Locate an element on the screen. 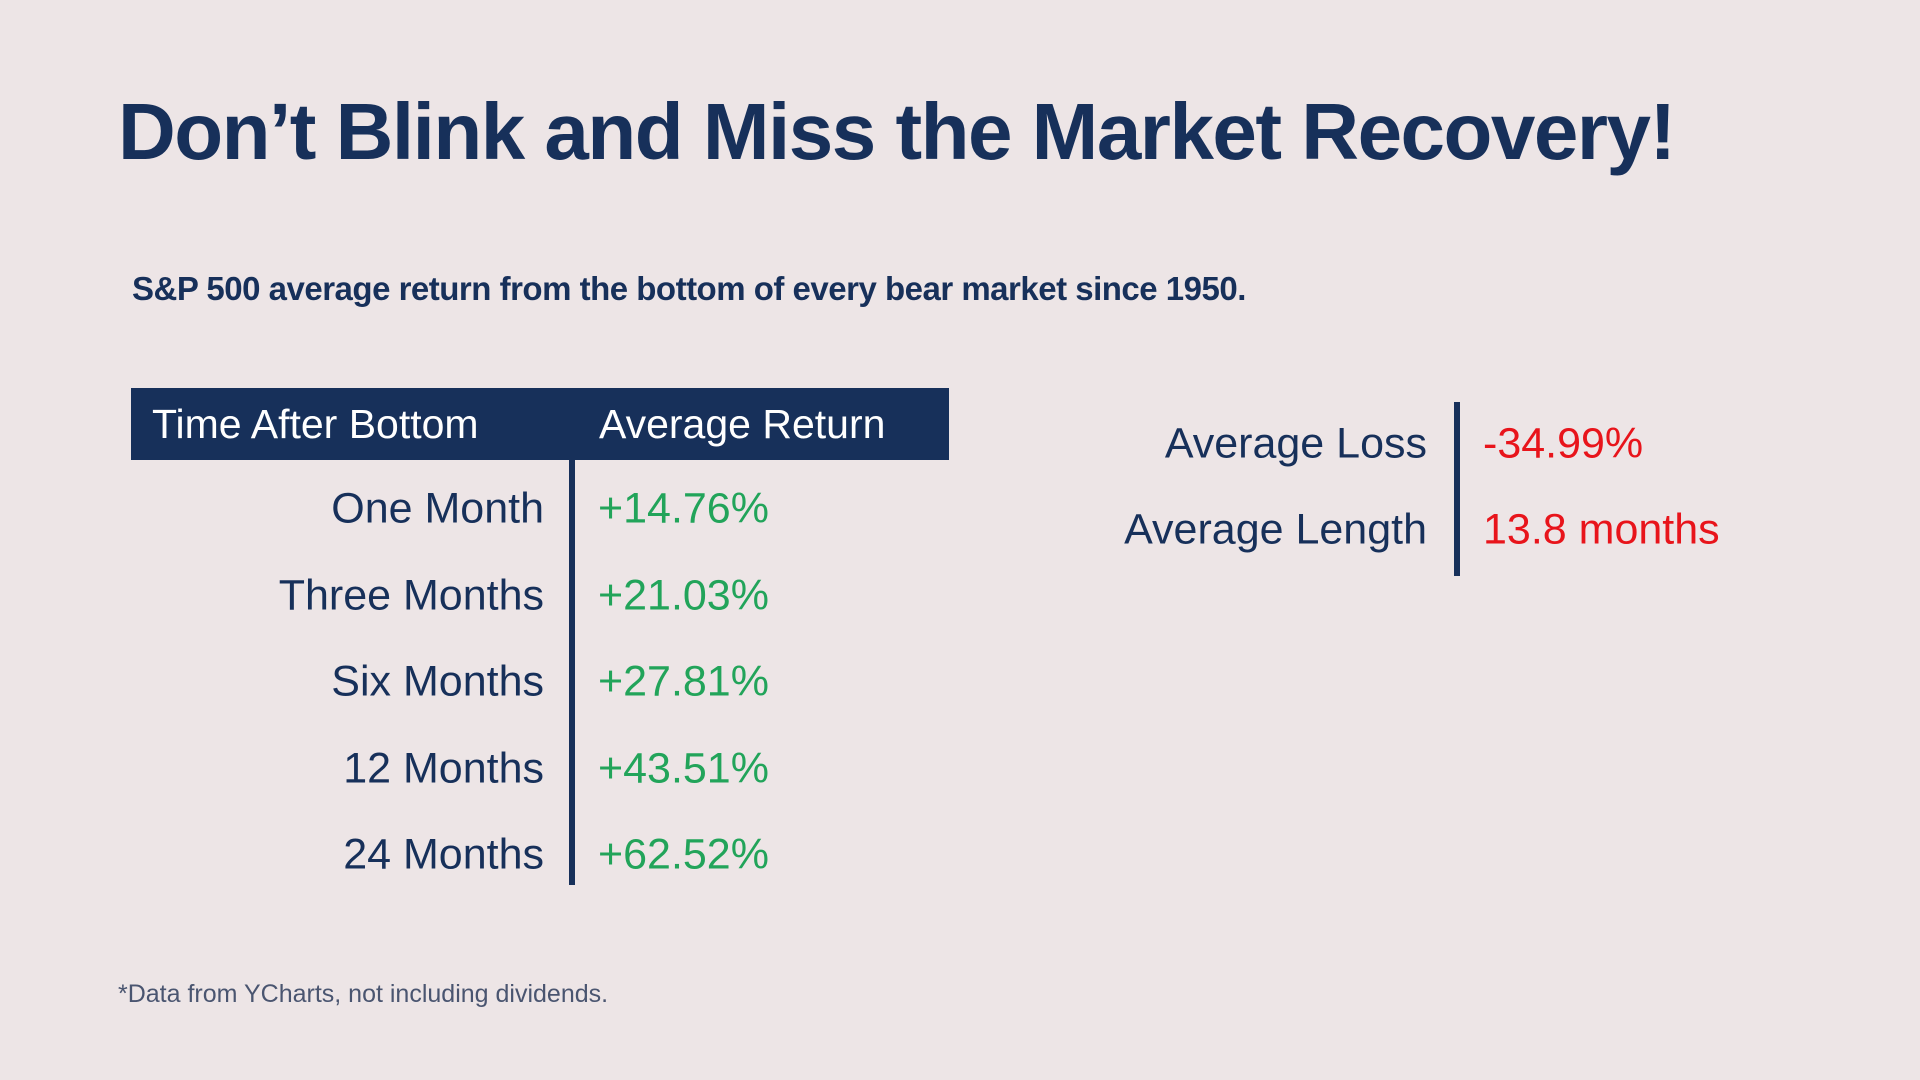 Image resolution: width=1920 pixels, height=1080 pixels. stat-value: -34.99% is located at coordinates (1563, 443).